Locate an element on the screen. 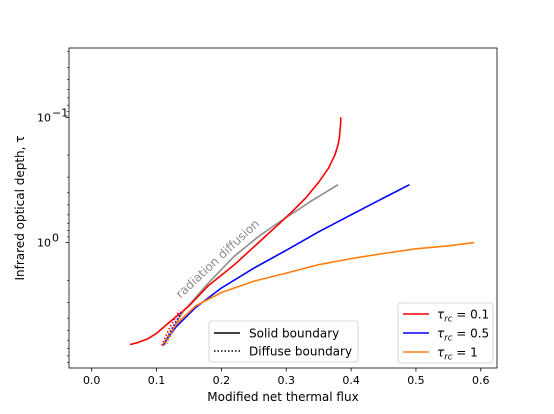 Image resolution: width=554 pixels, height=414 pixels. x-tick-label: 0.2 is located at coordinates (222, 380).